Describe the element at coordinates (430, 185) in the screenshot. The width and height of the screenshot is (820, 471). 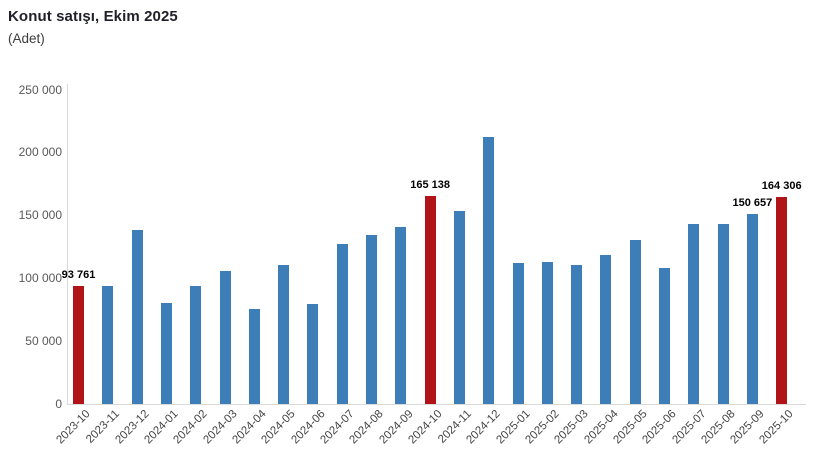
I see `data-label-2024-10: 165 138` at that location.